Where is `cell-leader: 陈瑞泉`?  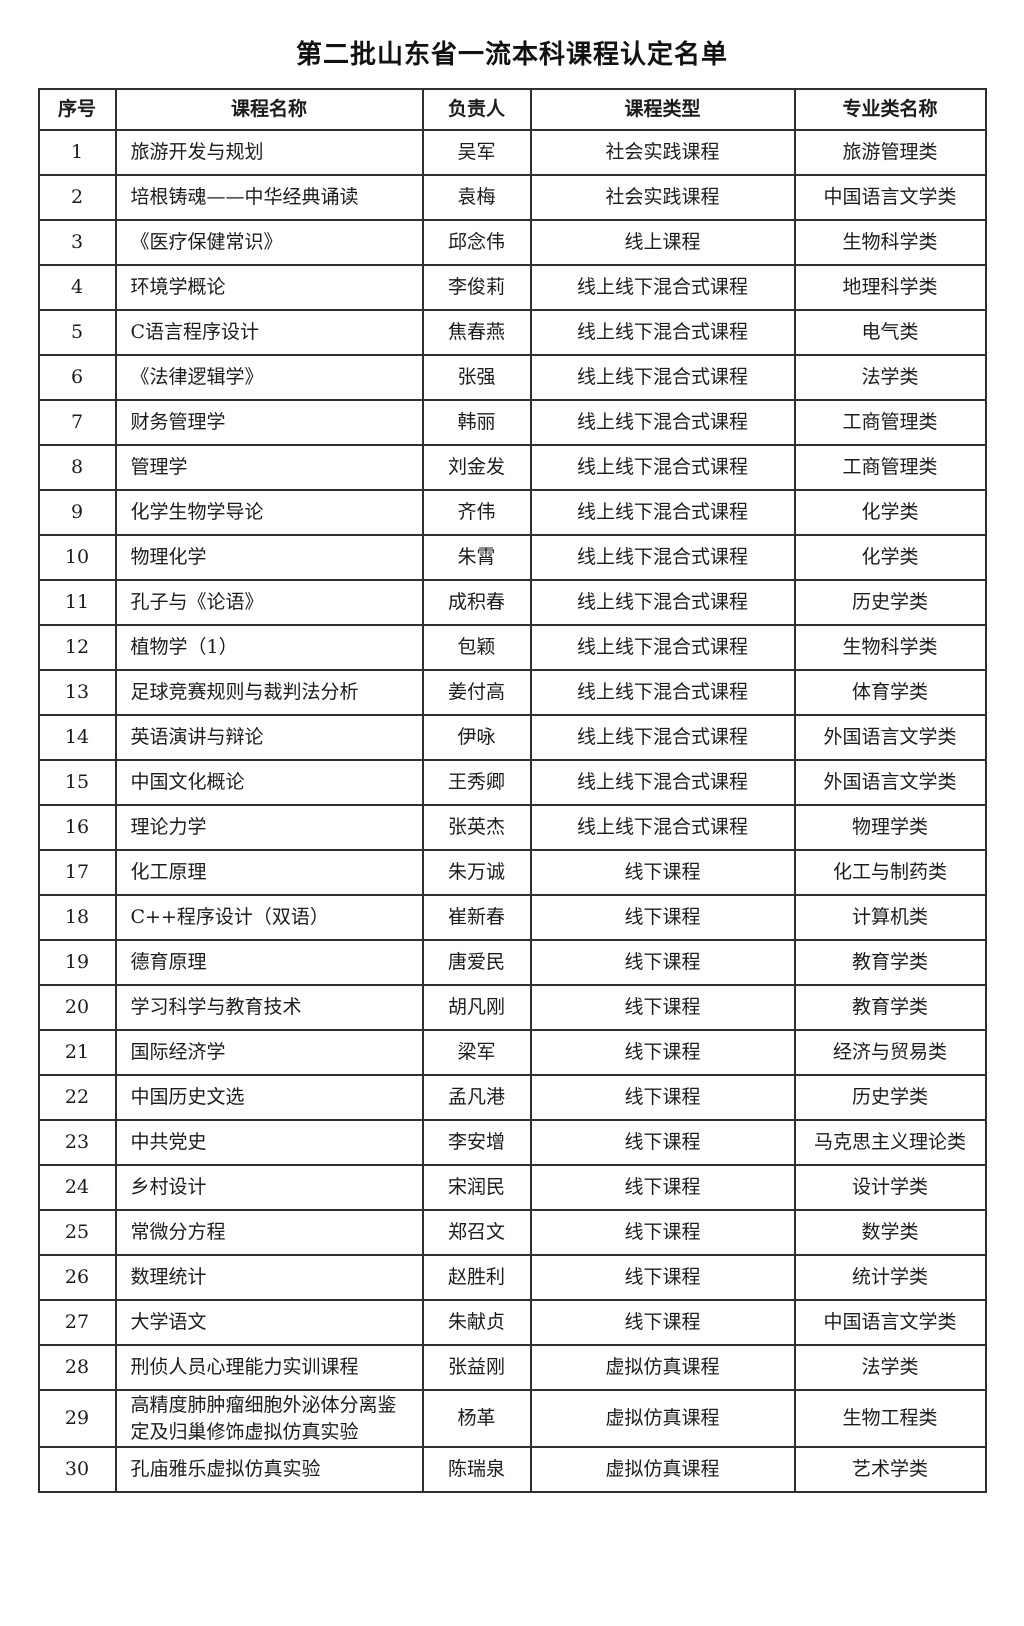
cell-leader: 陈瑞泉 is located at coordinates (476, 1470).